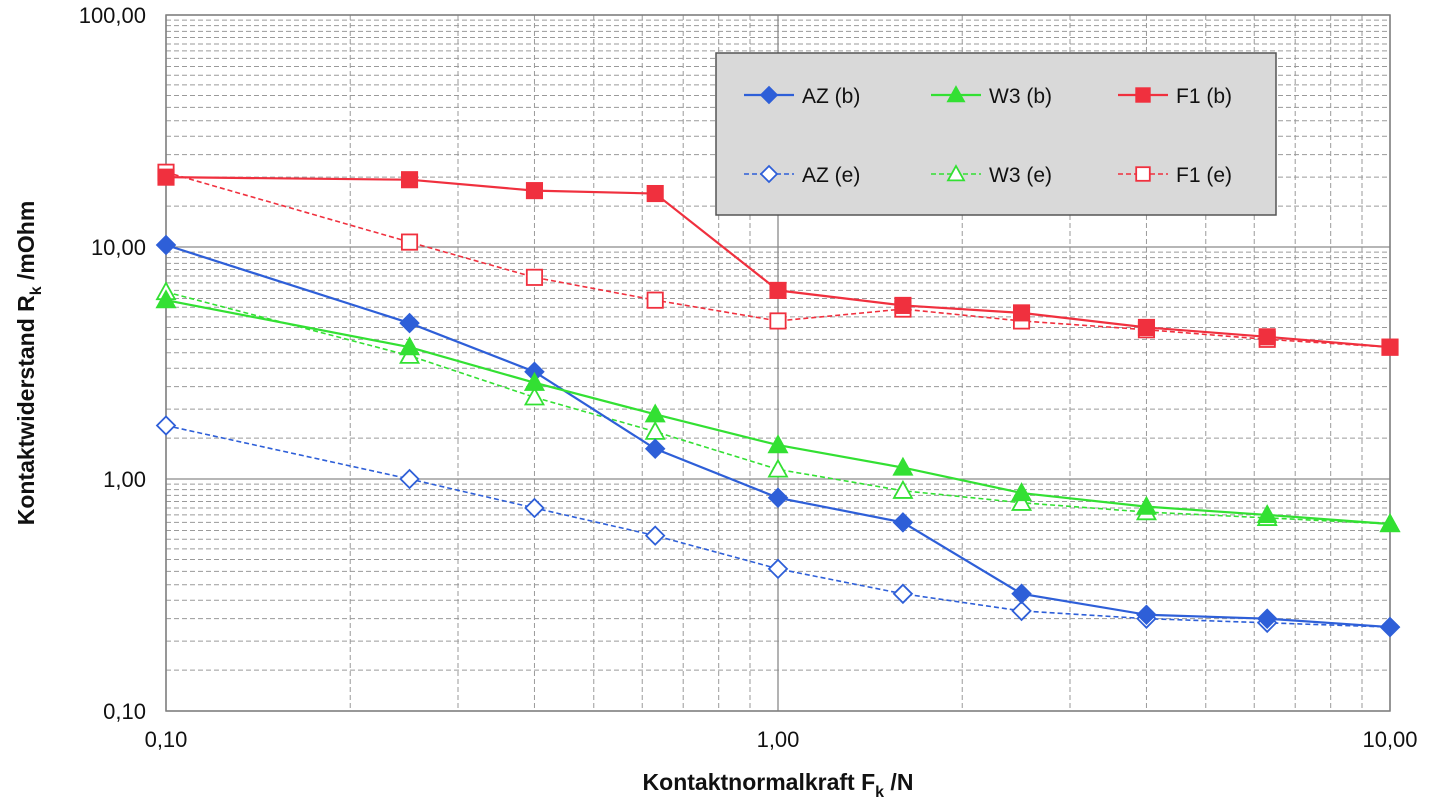 The width and height of the screenshot is (1429, 806). Describe the element at coordinates (118, 247) in the screenshot. I see `y-tick-label: 10,00` at that location.